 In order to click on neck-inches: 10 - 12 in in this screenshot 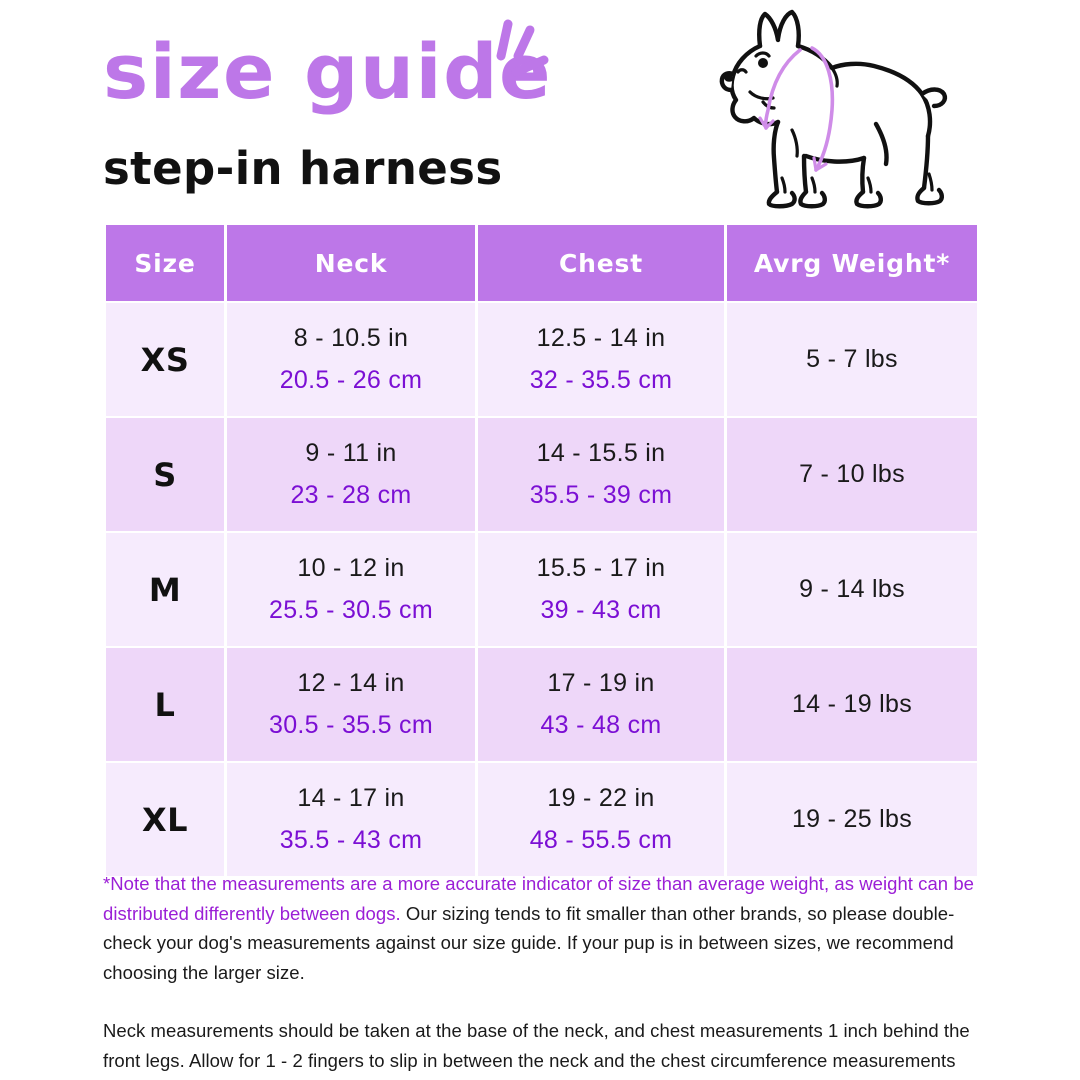, I will do `click(351, 567)`.